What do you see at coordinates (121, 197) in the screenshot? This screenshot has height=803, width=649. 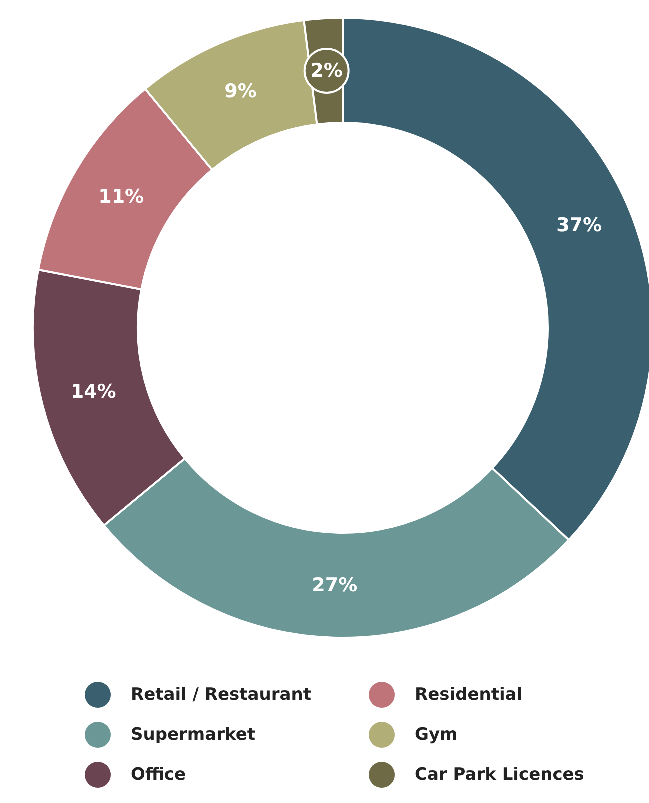 I see `data-label: 11%` at bounding box center [121, 197].